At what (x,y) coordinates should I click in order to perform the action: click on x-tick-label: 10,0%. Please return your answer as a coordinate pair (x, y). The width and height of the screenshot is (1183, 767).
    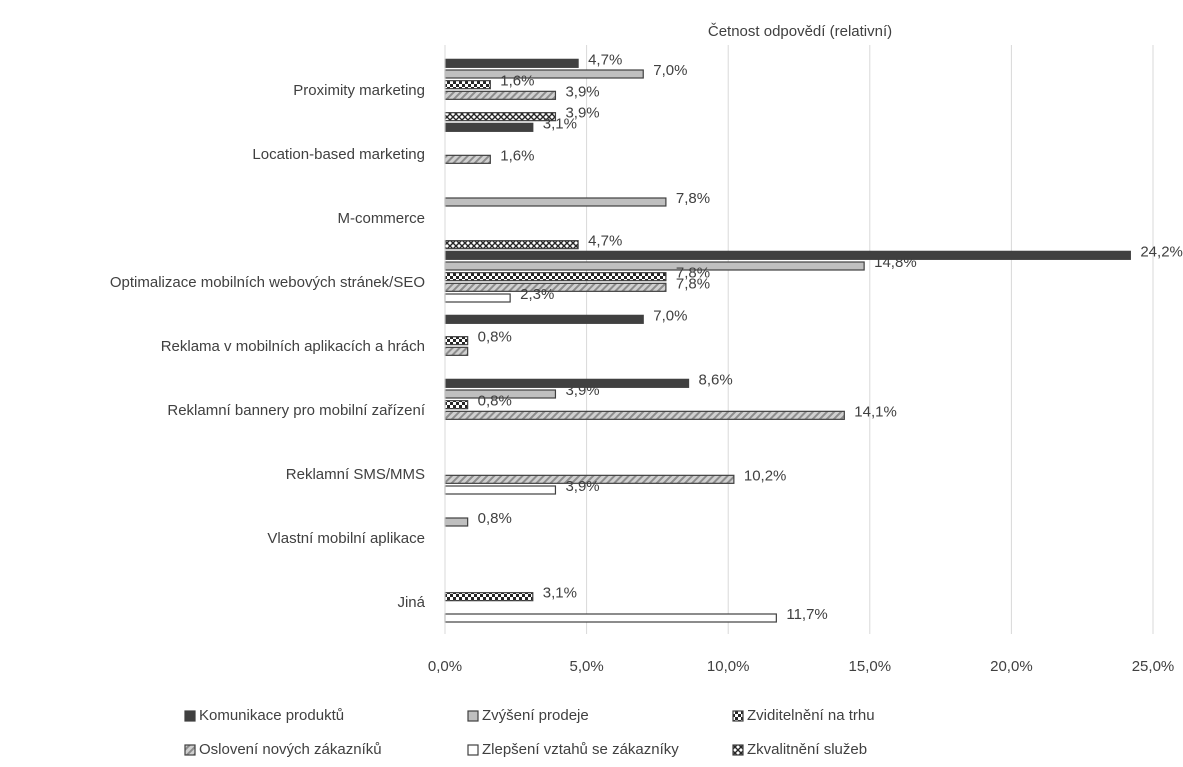
    Looking at the image, I should click on (728, 666).